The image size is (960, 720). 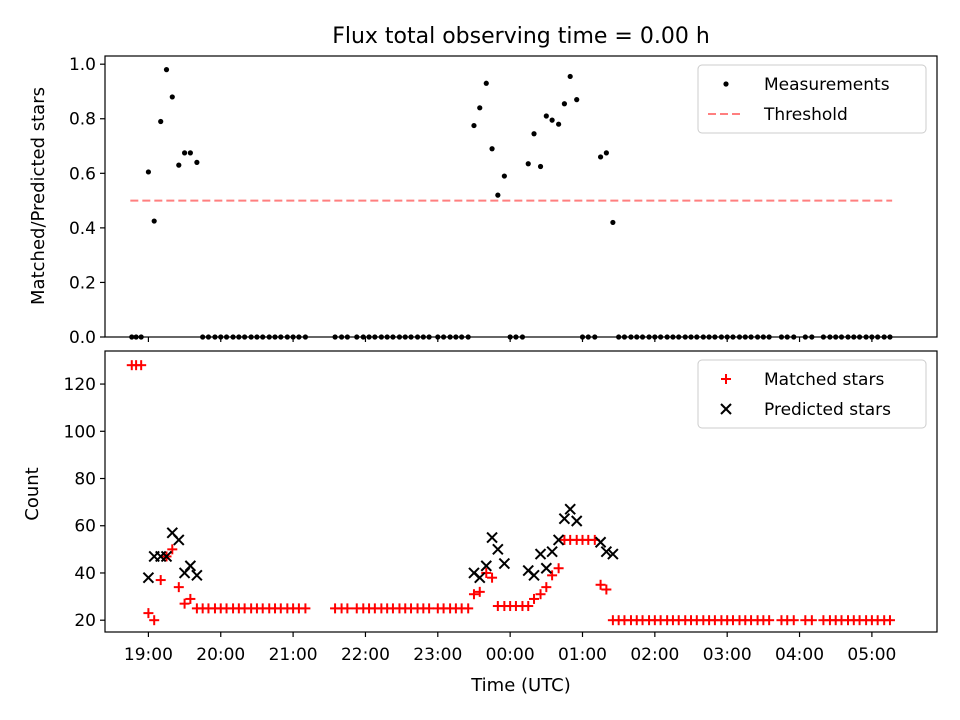 I want to click on y-tick-label: 40, so click(x=85, y=574).